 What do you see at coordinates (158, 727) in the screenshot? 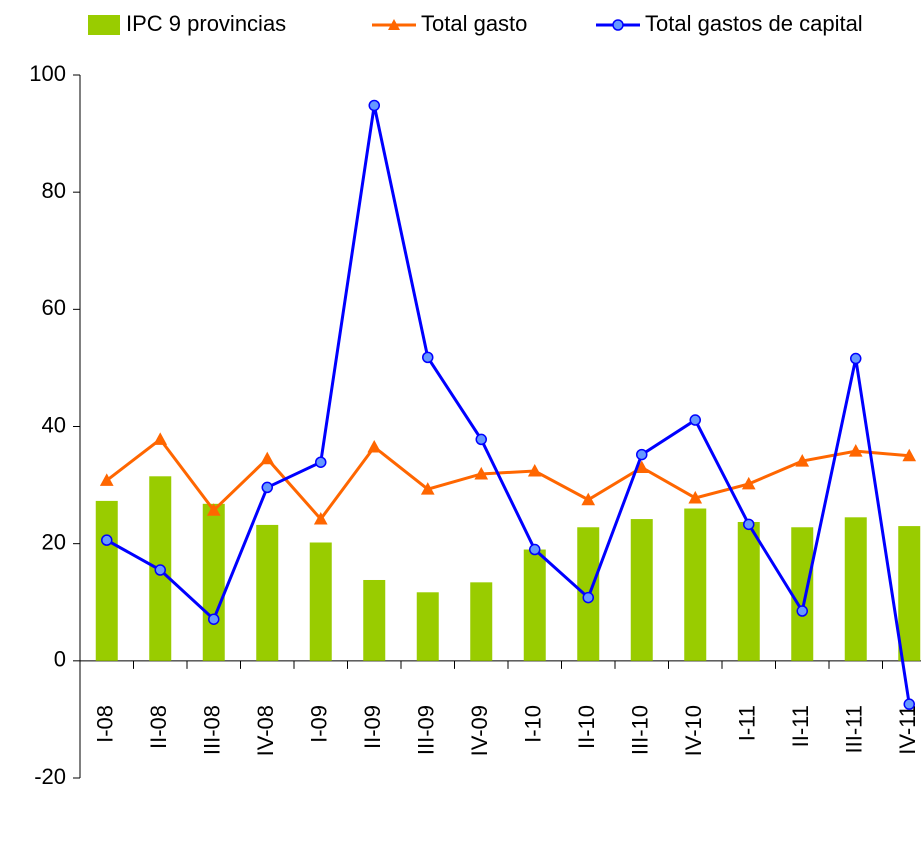
I see `x-tick-label: II-08` at bounding box center [158, 727].